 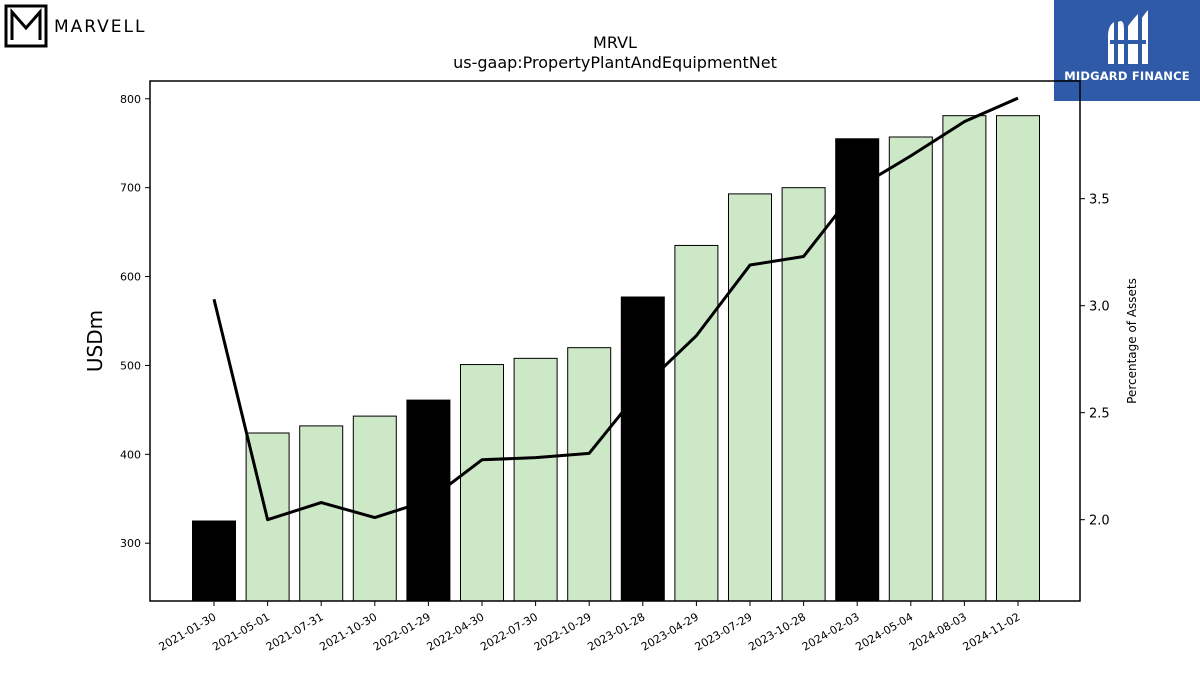 I want to click on y-tick-label: 400, so click(x=130, y=454).